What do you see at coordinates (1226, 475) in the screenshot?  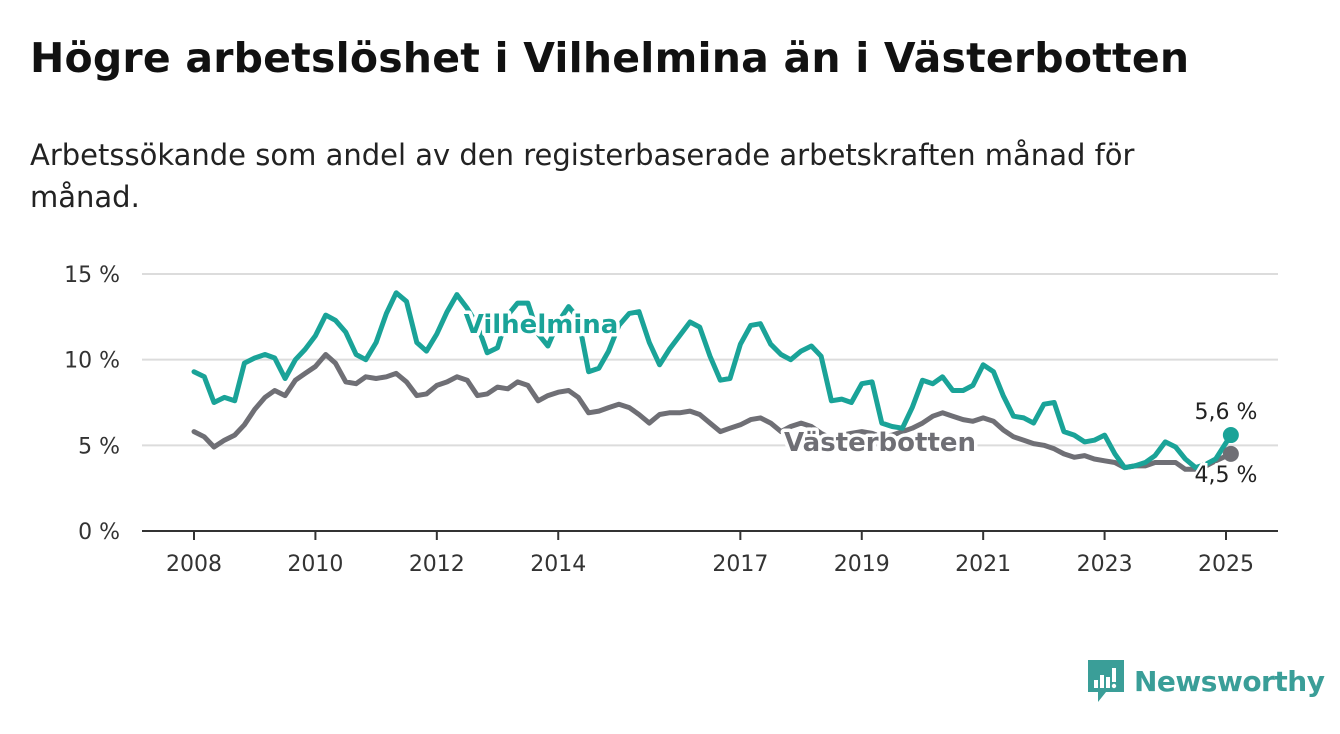 I see `end-value-label: 4,5 %` at bounding box center [1226, 475].